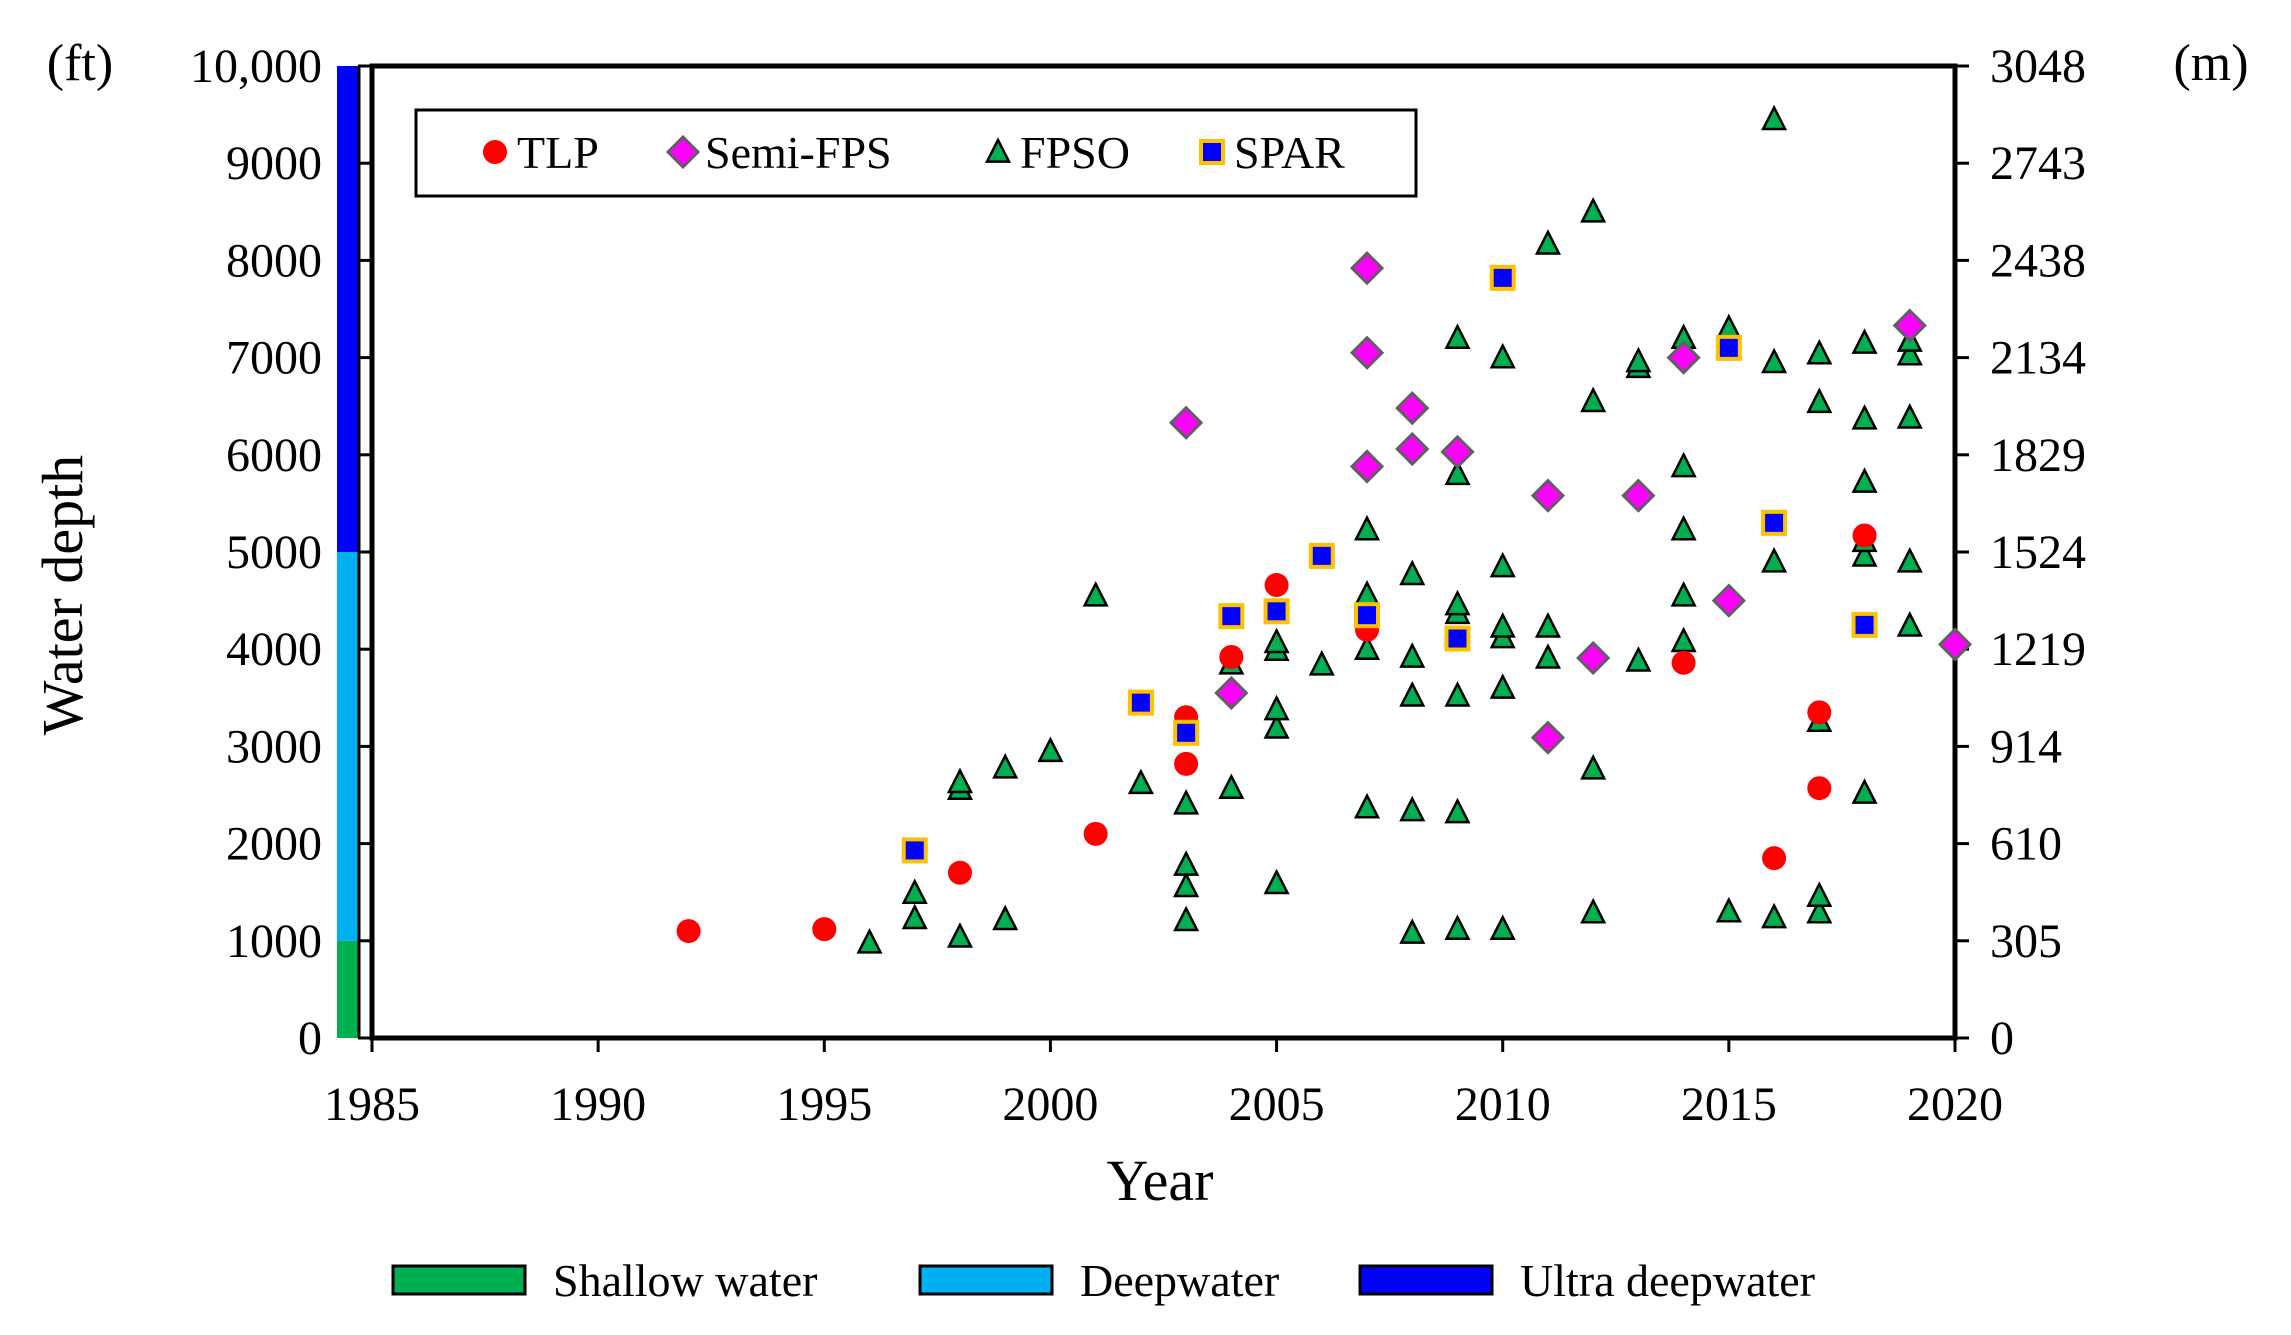  What do you see at coordinates (274, 844) in the screenshot?
I see `y-tick-label-left: 2000` at bounding box center [274, 844].